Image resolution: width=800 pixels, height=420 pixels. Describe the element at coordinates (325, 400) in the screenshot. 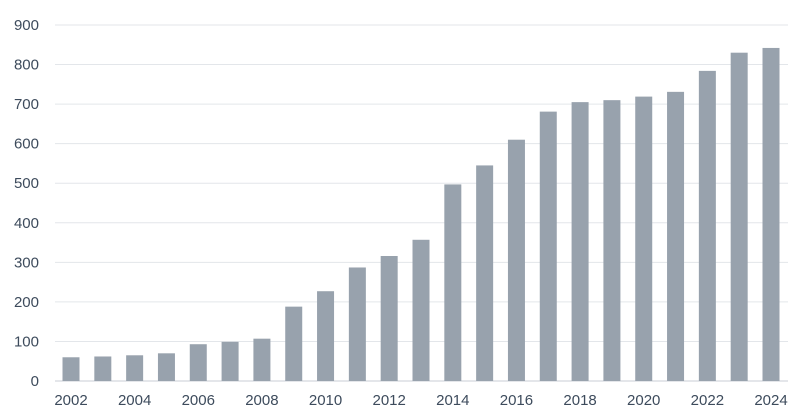

I see `x-tick-label: 2010` at that location.